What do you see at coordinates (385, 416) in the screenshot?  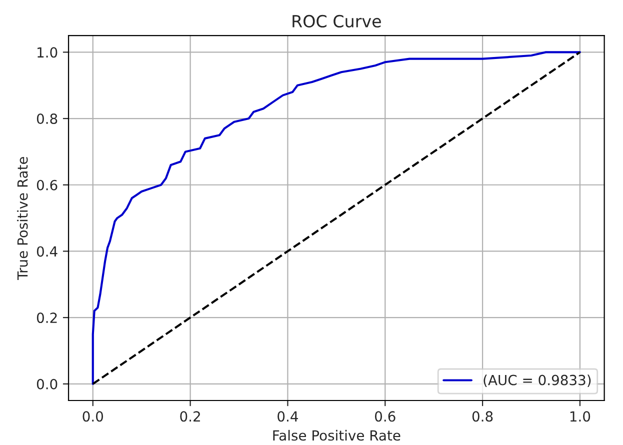 I see `x-tick-label: 0.6` at bounding box center [385, 416].